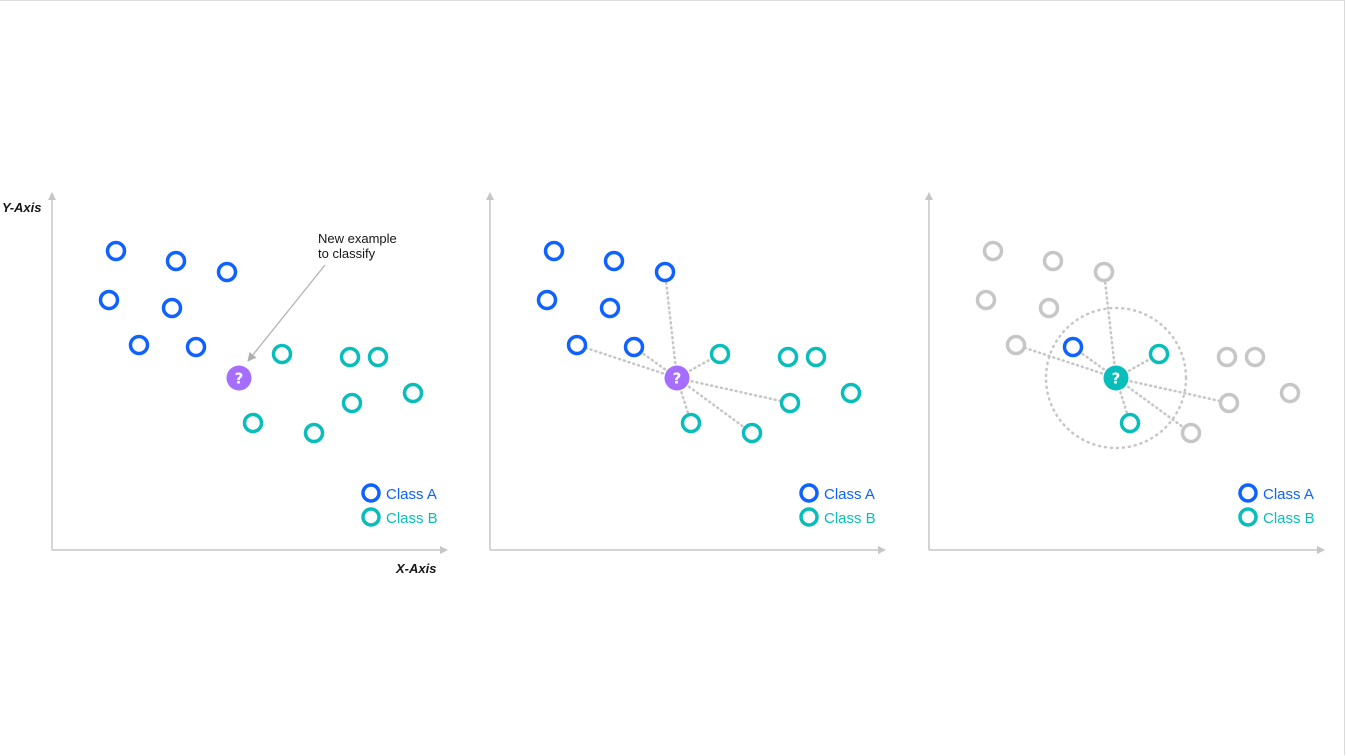  What do you see at coordinates (22, 207) in the screenshot?
I see `y-axis-label: Y-Axis` at bounding box center [22, 207].